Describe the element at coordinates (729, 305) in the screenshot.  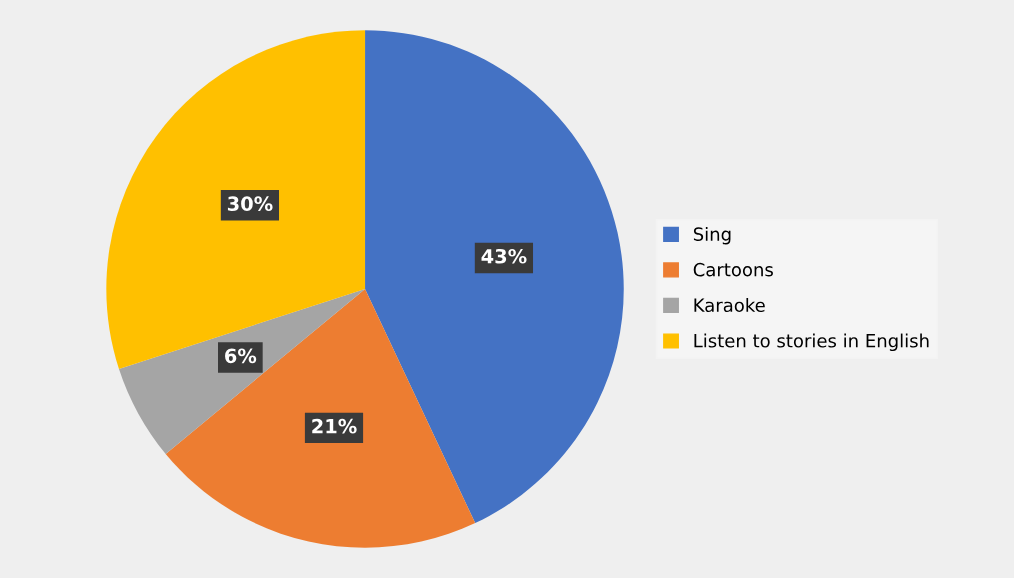
I see `legend-label: Karaoke` at that location.